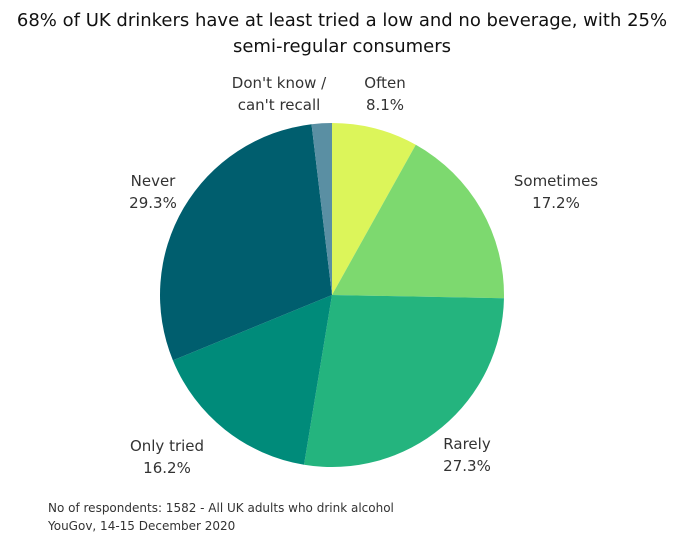  What do you see at coordinates (467, 444) in the screenshot?
I see `slice-label: Rarely` at bounding box center [467, 444].